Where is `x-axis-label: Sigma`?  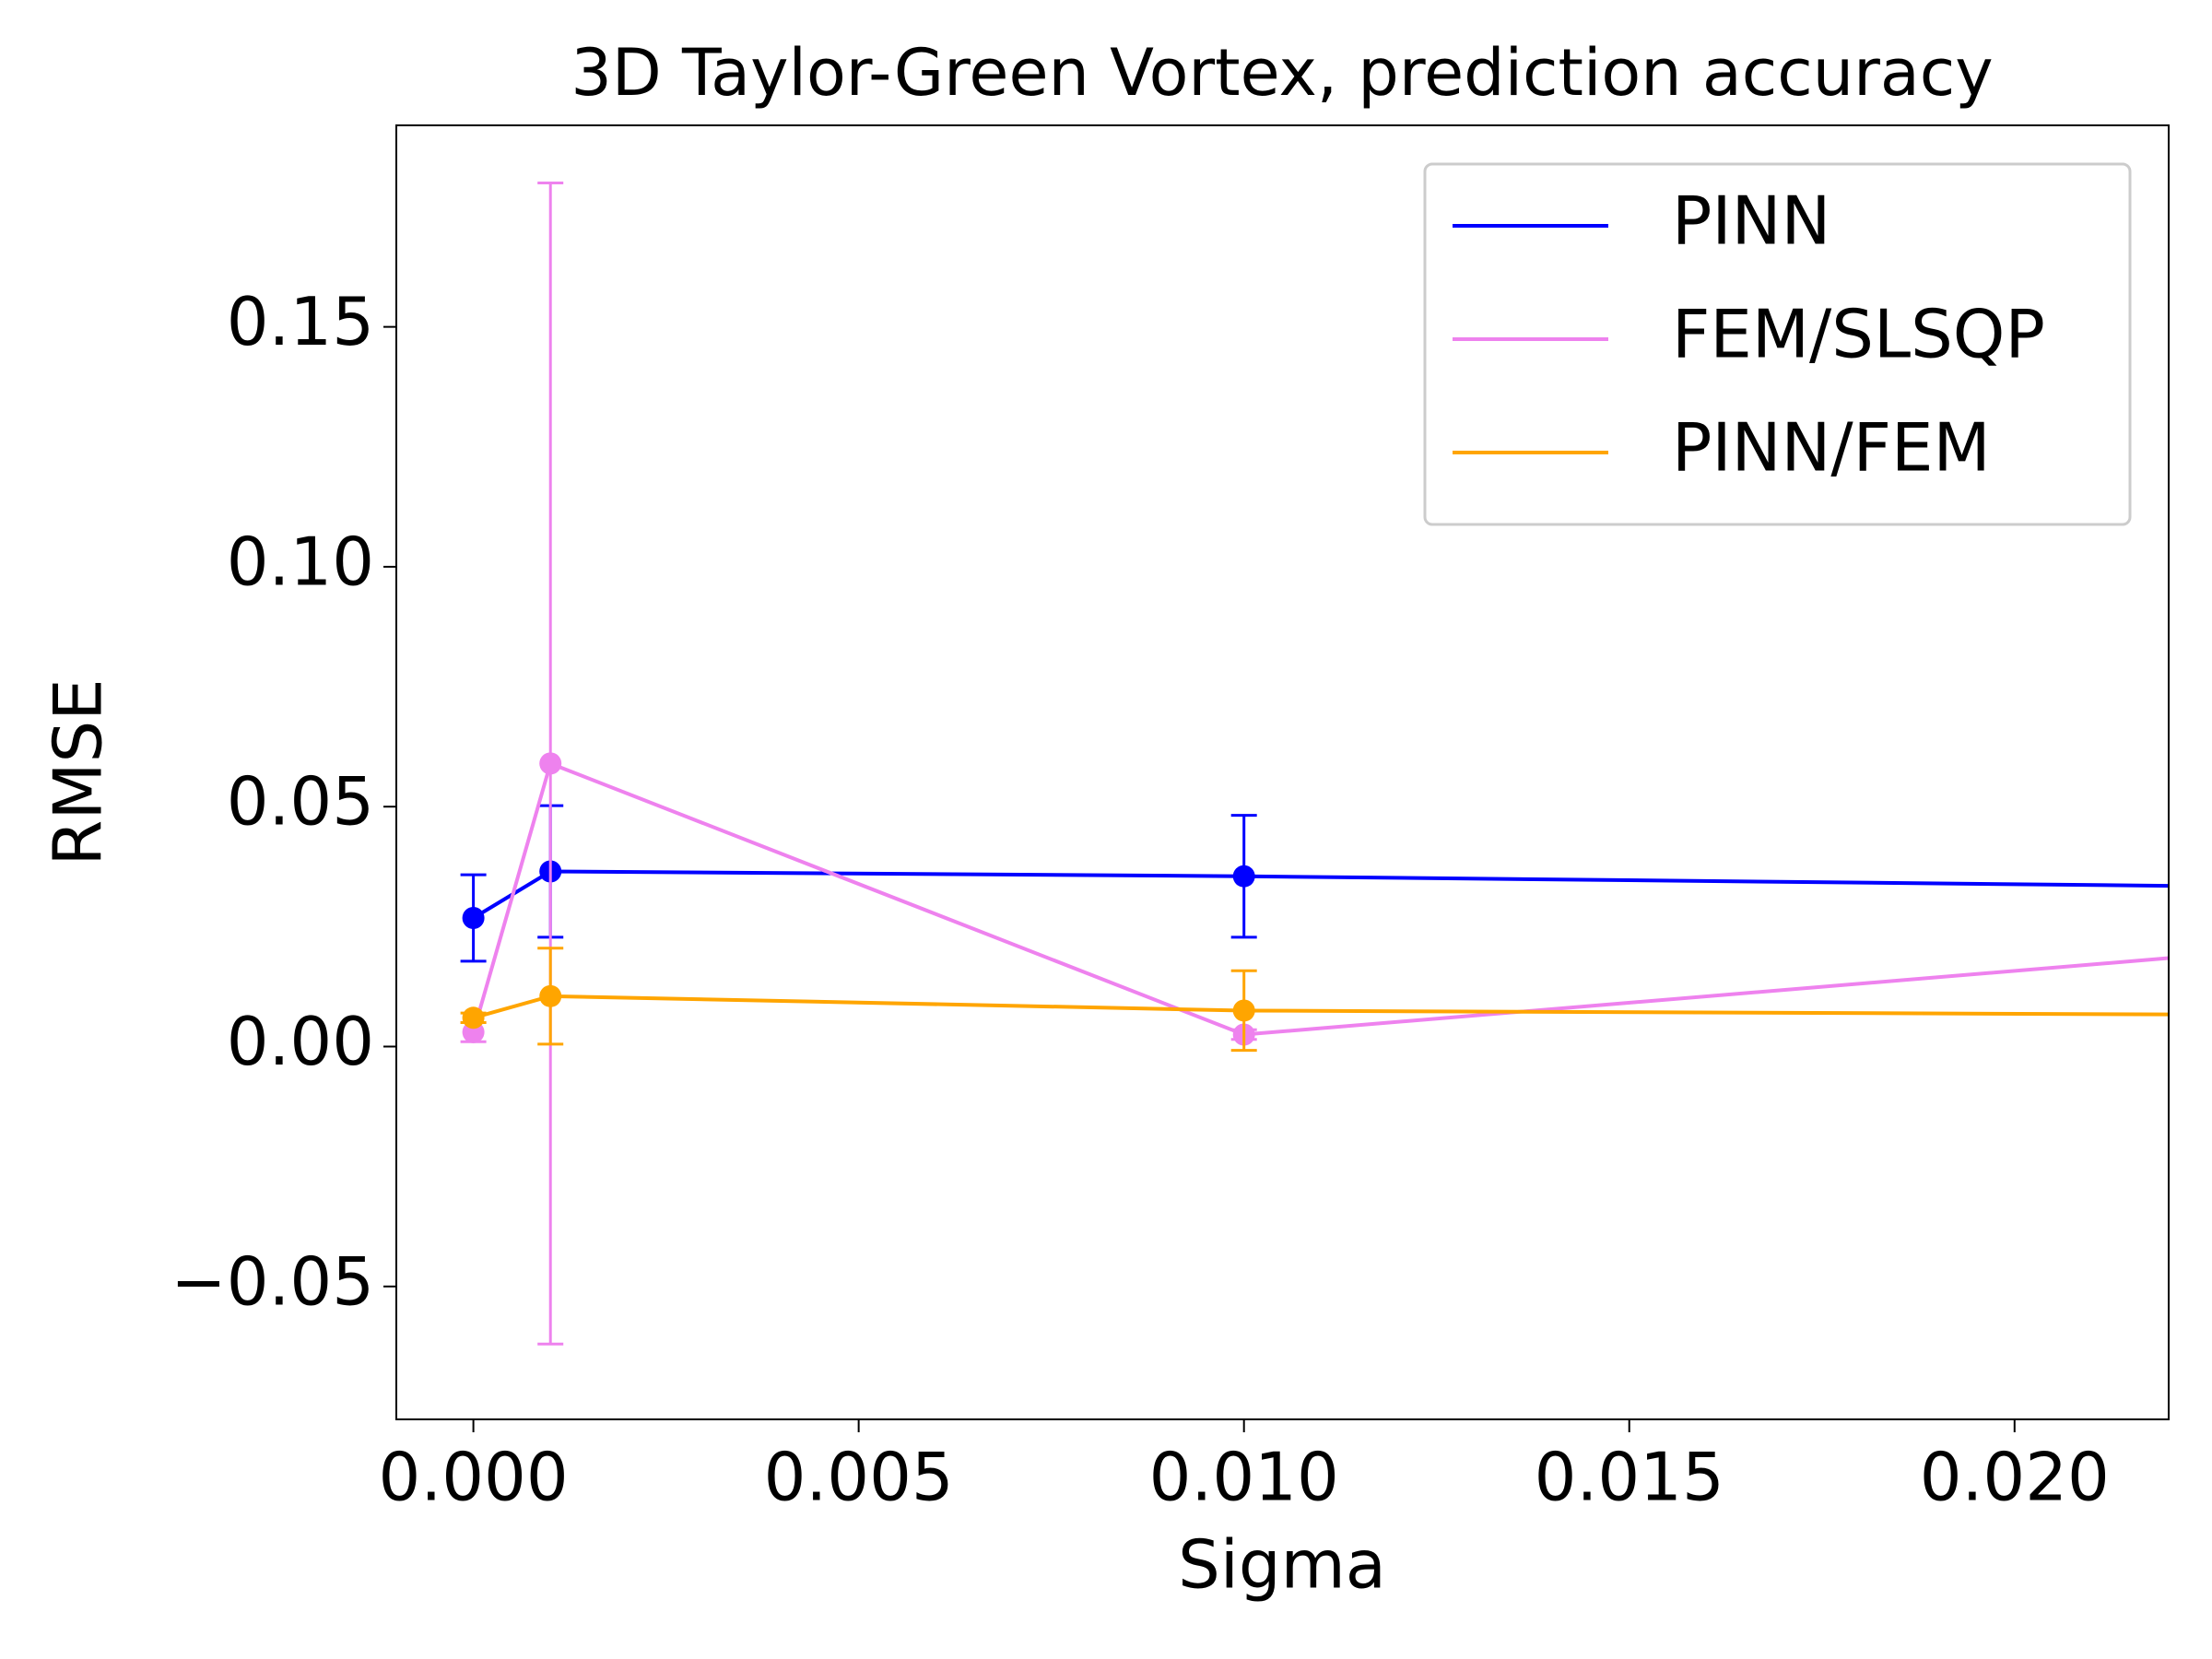 x-axis-label: Sigma is located at coordinates (1282, 1565).